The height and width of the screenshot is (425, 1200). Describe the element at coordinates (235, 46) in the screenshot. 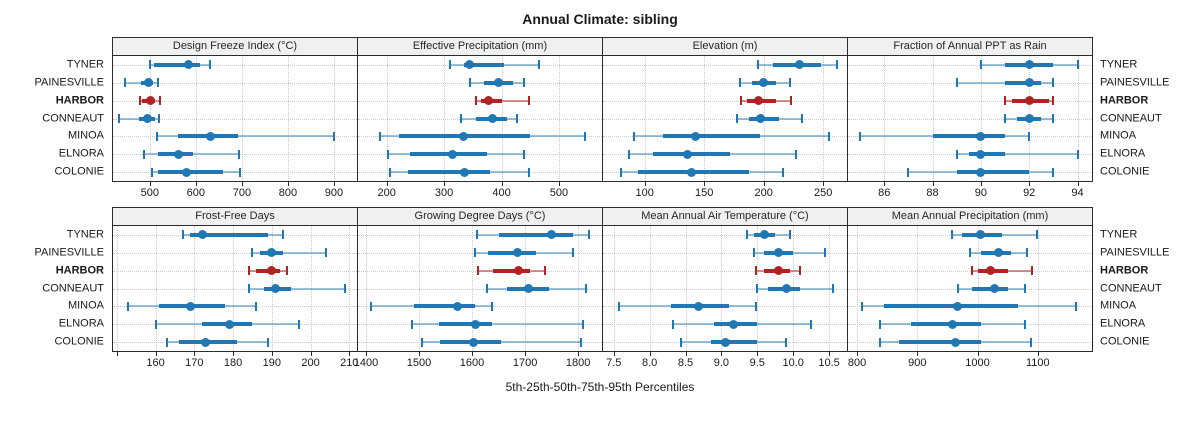

I see `panel-title: Design Freeze Index (°C)` at that location.